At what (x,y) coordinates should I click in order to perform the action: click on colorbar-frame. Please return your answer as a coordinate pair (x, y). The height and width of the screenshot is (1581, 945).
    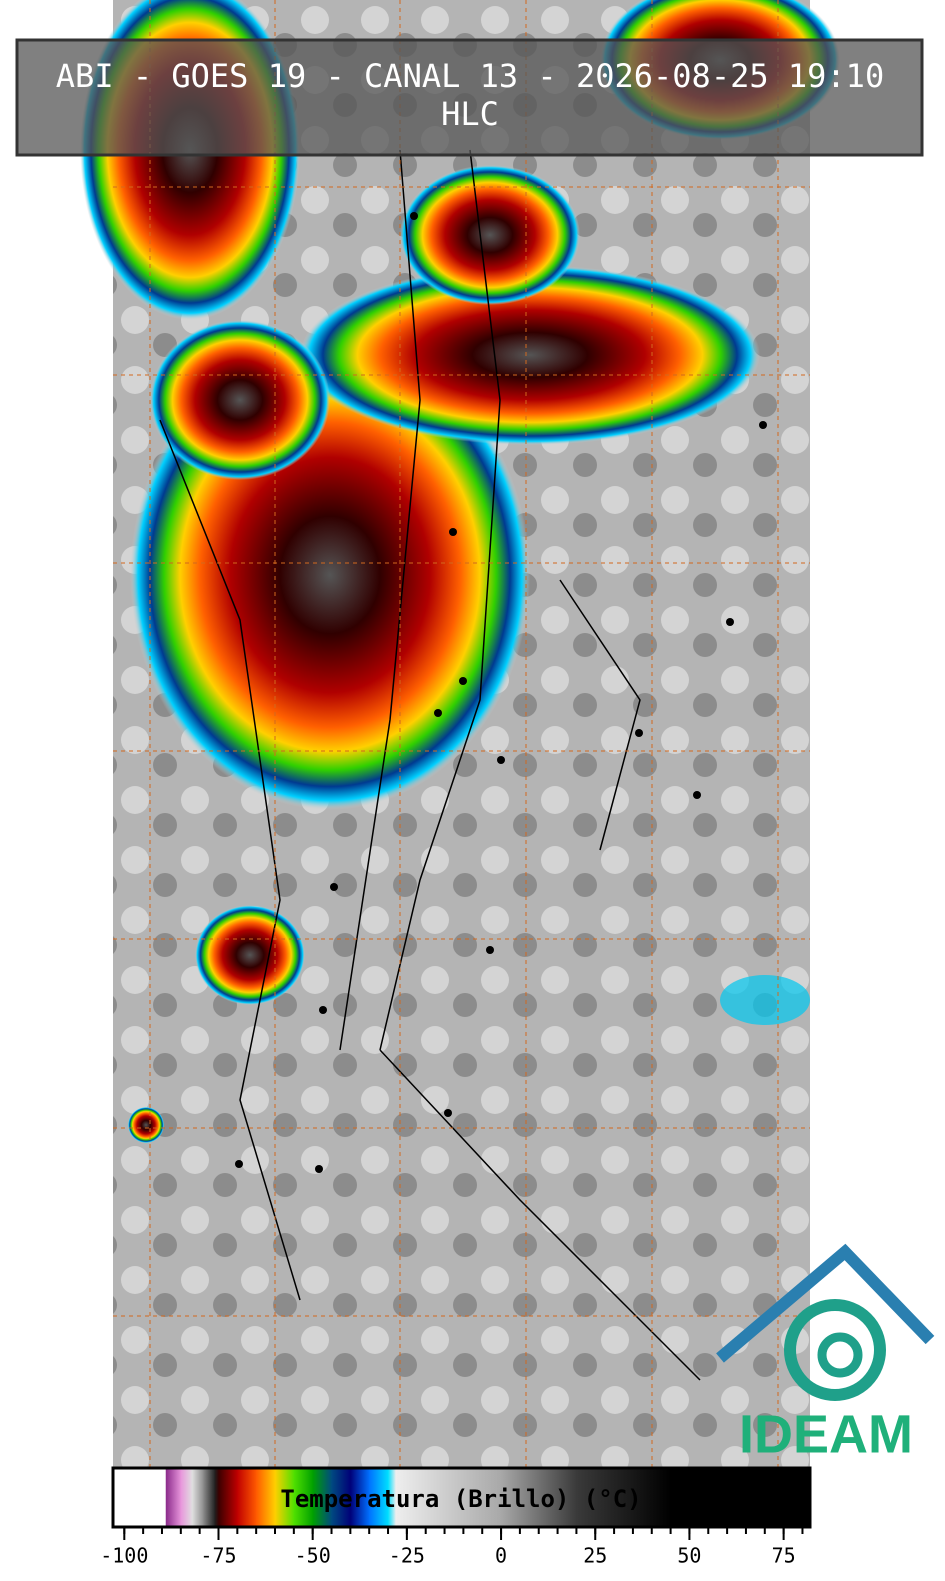
    Looking at the image, I should click on (461, 1497).